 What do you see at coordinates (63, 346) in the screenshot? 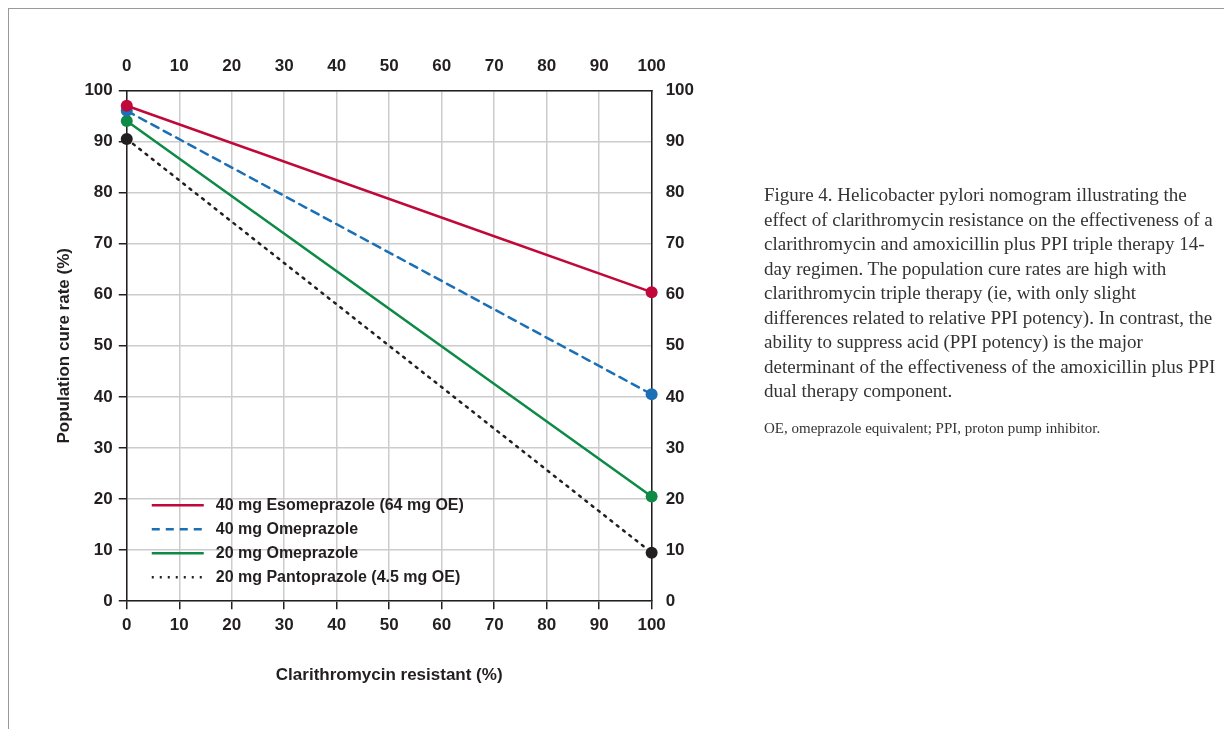
I see `y-axis-title: Population cure rate (%)` at bounding box center [63, 346].